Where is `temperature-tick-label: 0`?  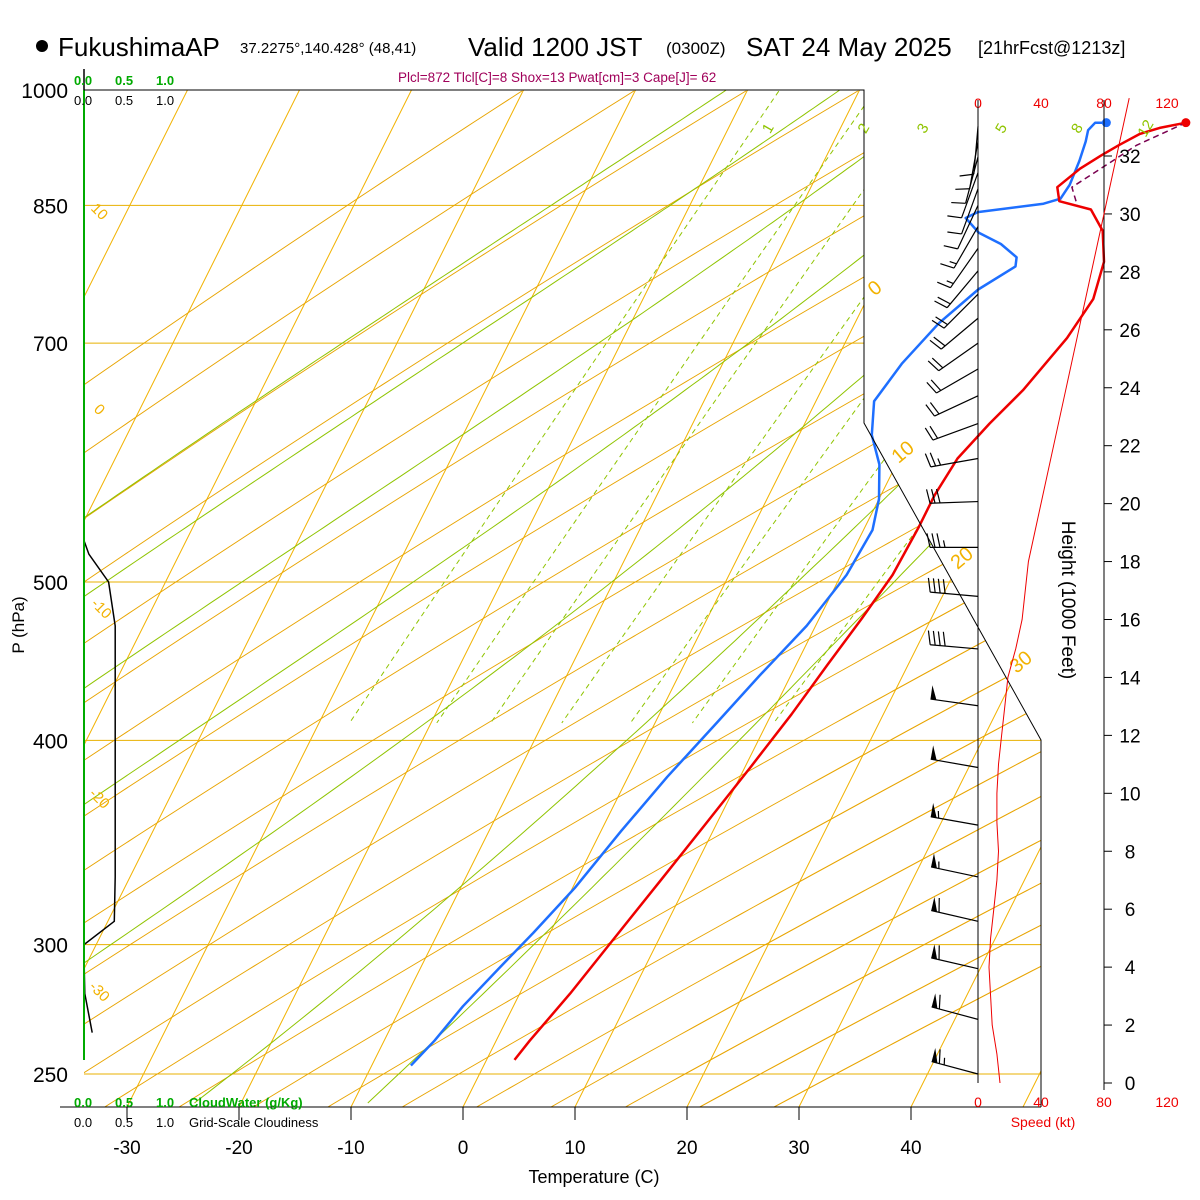 temperature-tick-label: 0 is located at coordinates (463, 1148).